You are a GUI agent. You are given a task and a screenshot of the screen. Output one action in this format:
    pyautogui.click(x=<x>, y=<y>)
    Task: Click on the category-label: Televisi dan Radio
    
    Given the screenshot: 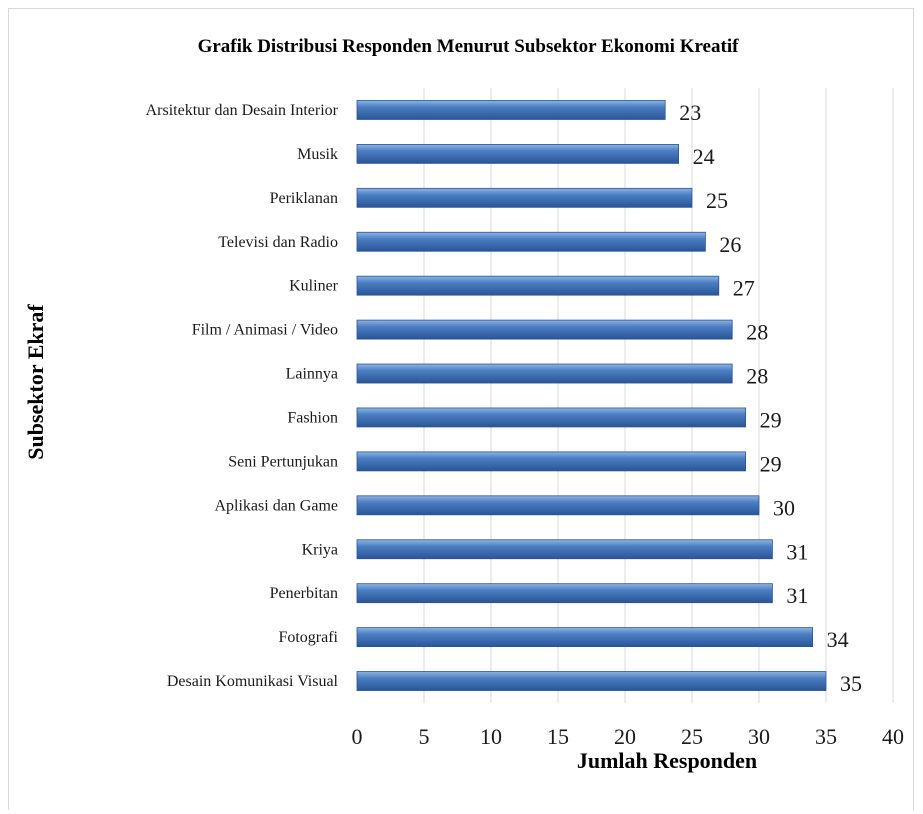 What is the action you would take?
    pyautogui.click(x=278, y=242)
    